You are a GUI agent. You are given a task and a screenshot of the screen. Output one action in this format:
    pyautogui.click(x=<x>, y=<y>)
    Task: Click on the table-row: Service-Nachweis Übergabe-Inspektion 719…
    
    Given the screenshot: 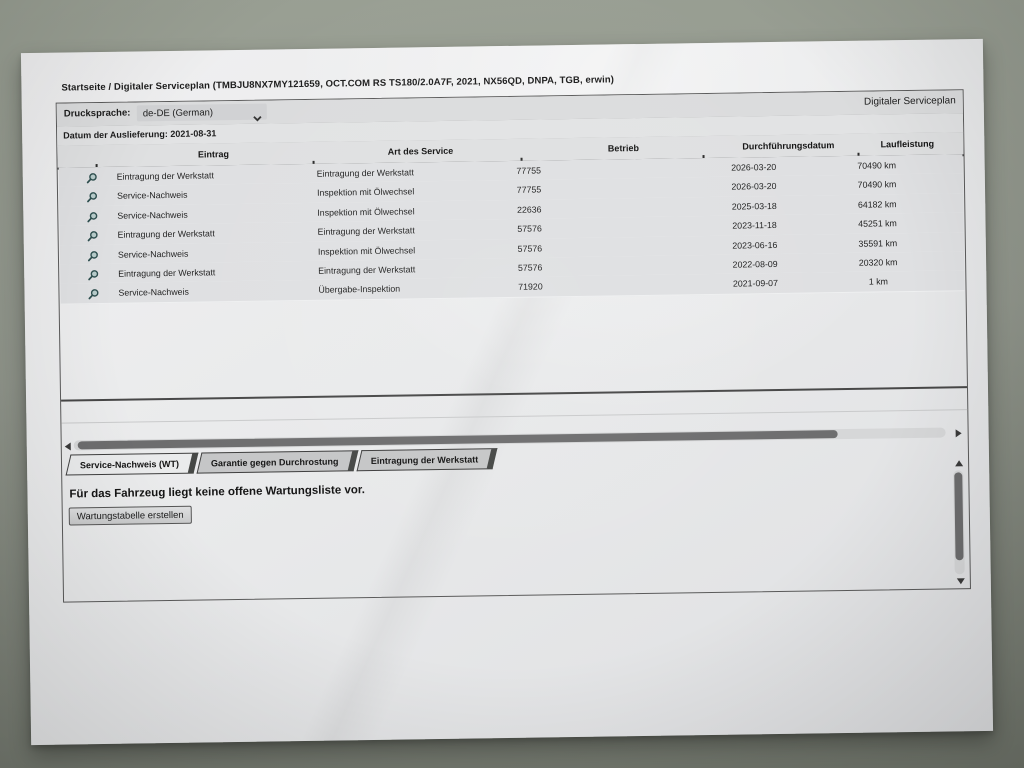 What is the action you would take?
    pyautogui.click(x=512, y=287)
    